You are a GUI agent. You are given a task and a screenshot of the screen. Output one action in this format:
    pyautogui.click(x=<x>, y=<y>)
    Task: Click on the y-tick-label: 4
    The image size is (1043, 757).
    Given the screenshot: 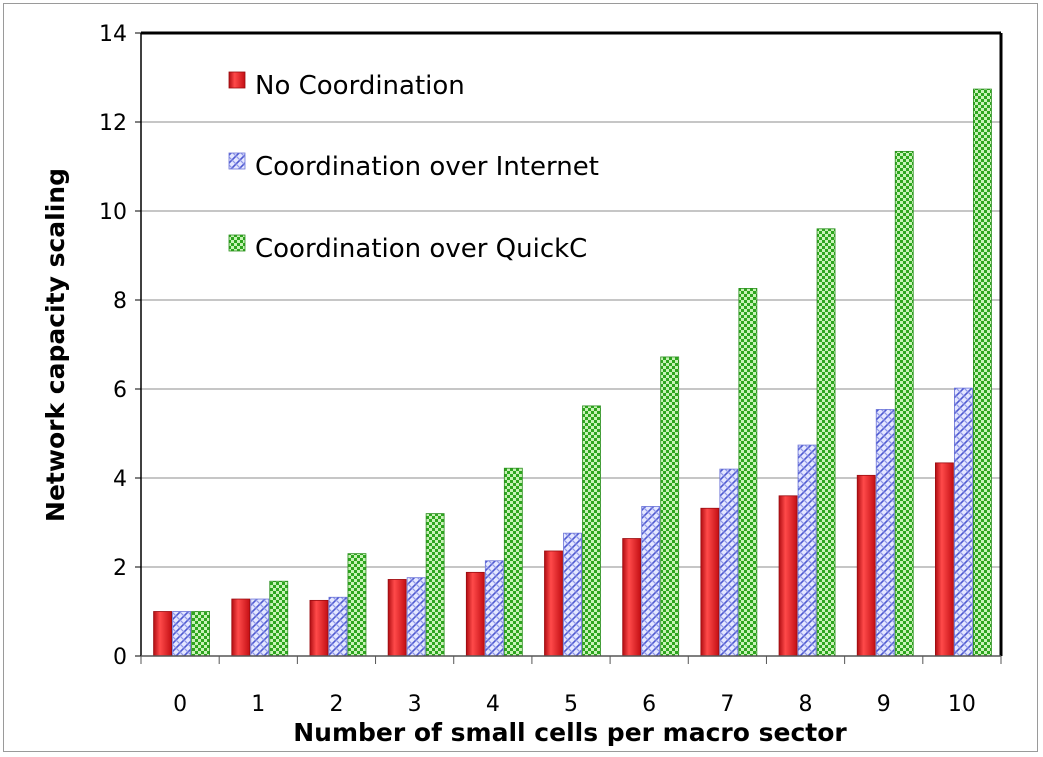 What is the action you would take?
    pyautogui.click(x=120, y=479)
    